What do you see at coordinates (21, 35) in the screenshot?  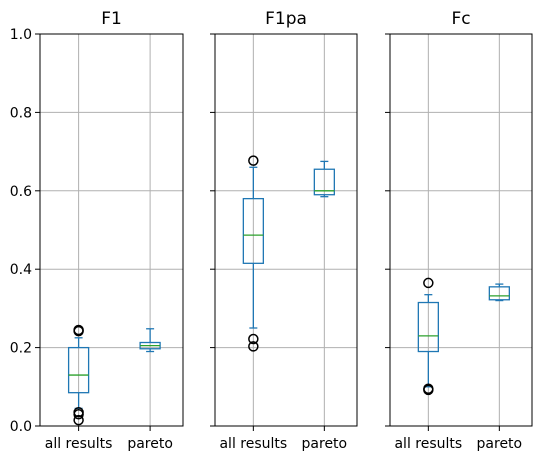 I see `y-tick-label: 1.0` at bounding box center [21, 35].